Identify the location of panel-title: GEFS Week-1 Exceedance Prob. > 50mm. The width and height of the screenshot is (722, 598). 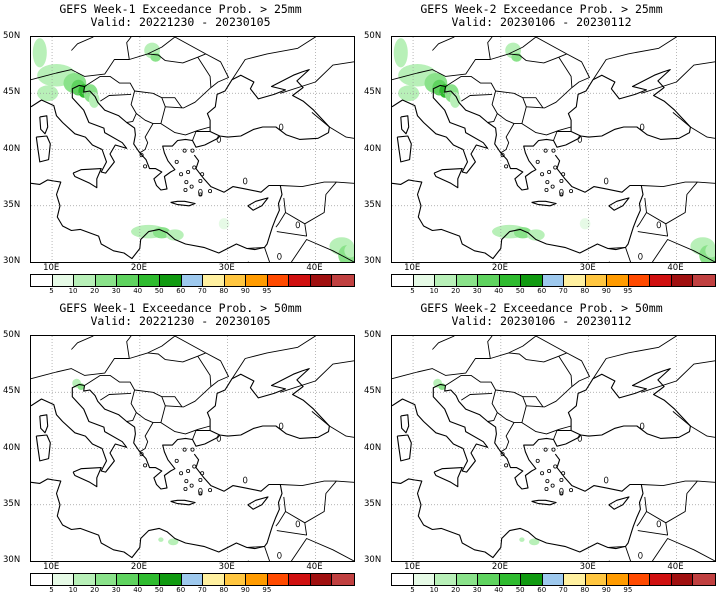
(180, 308).